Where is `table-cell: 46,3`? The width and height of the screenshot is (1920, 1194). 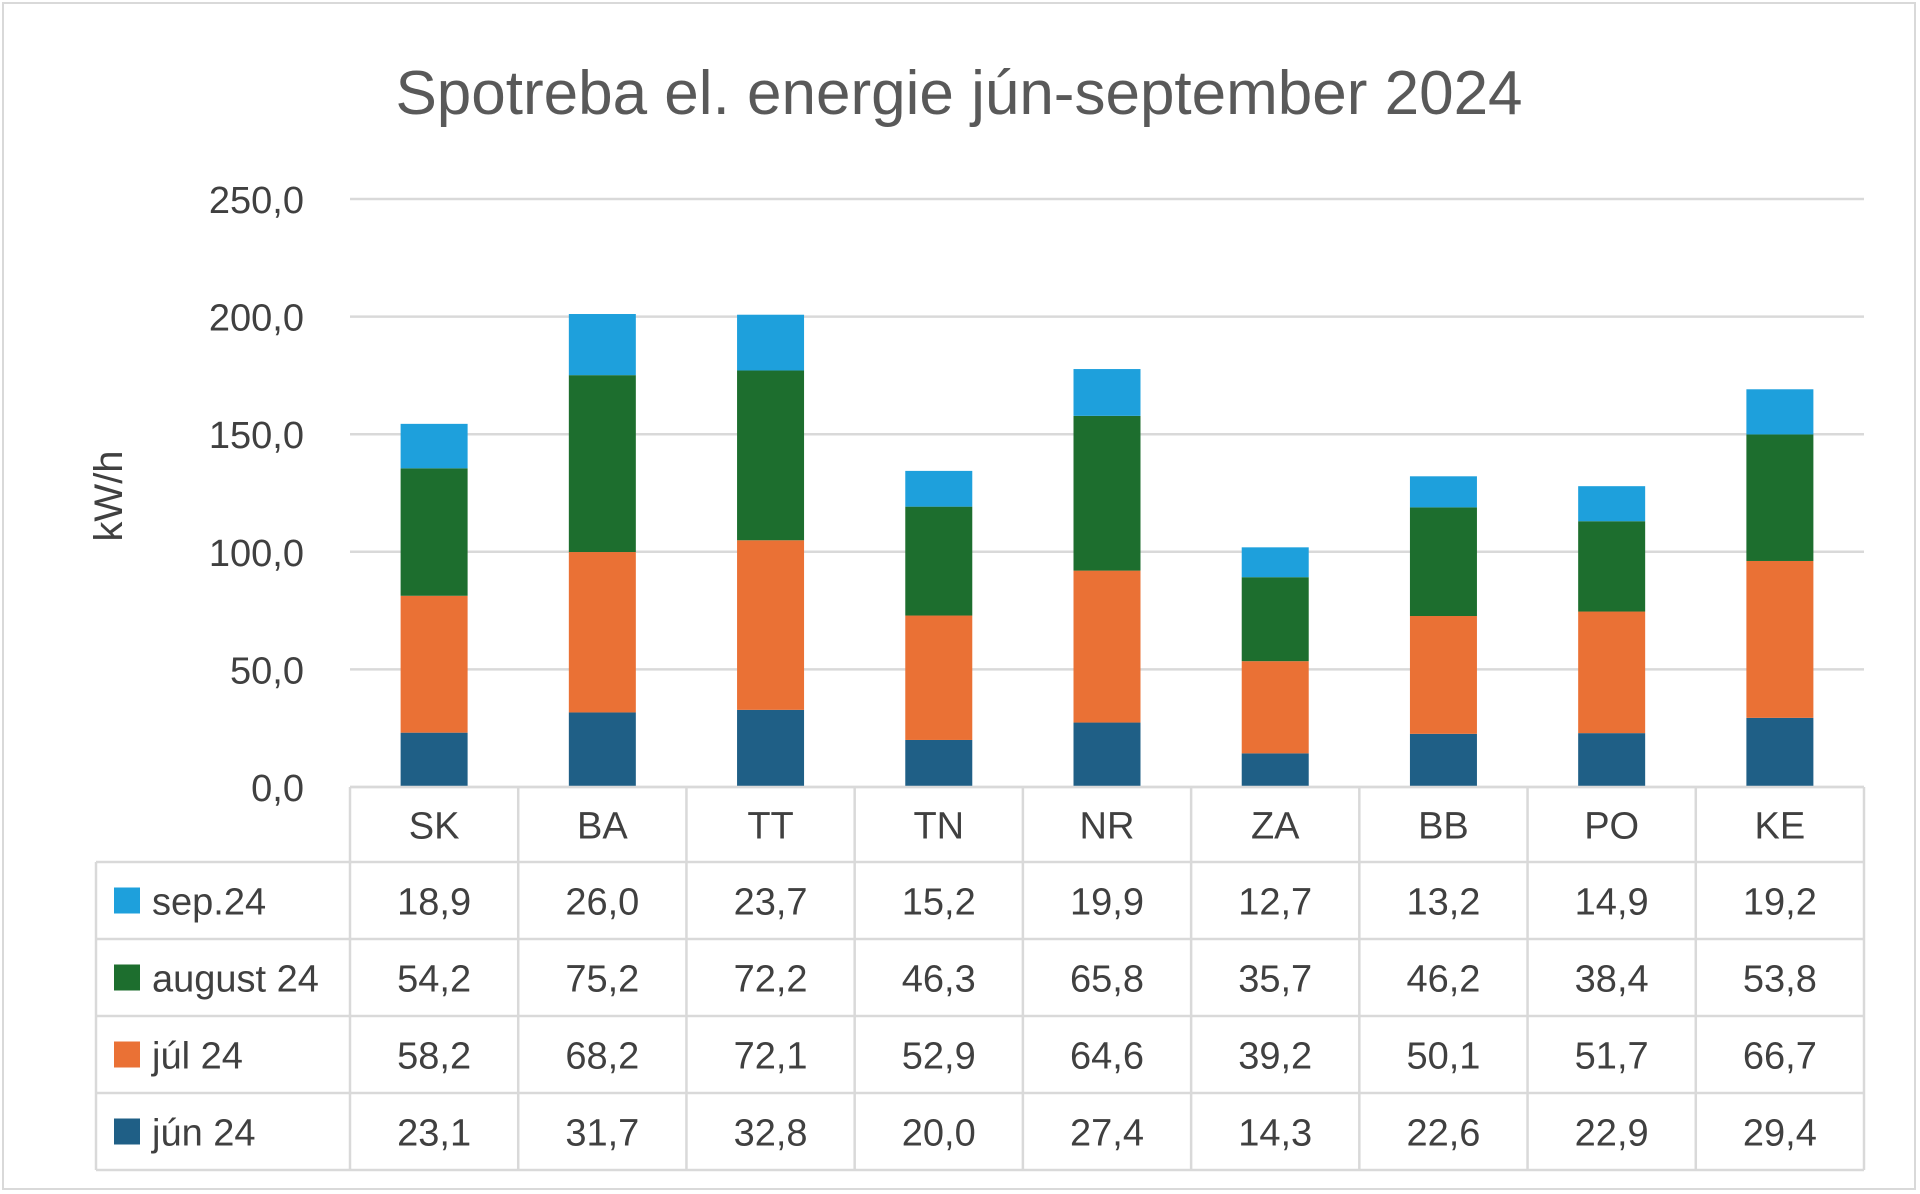 table-cell: 46,3 is located at coordinates (939, 980).